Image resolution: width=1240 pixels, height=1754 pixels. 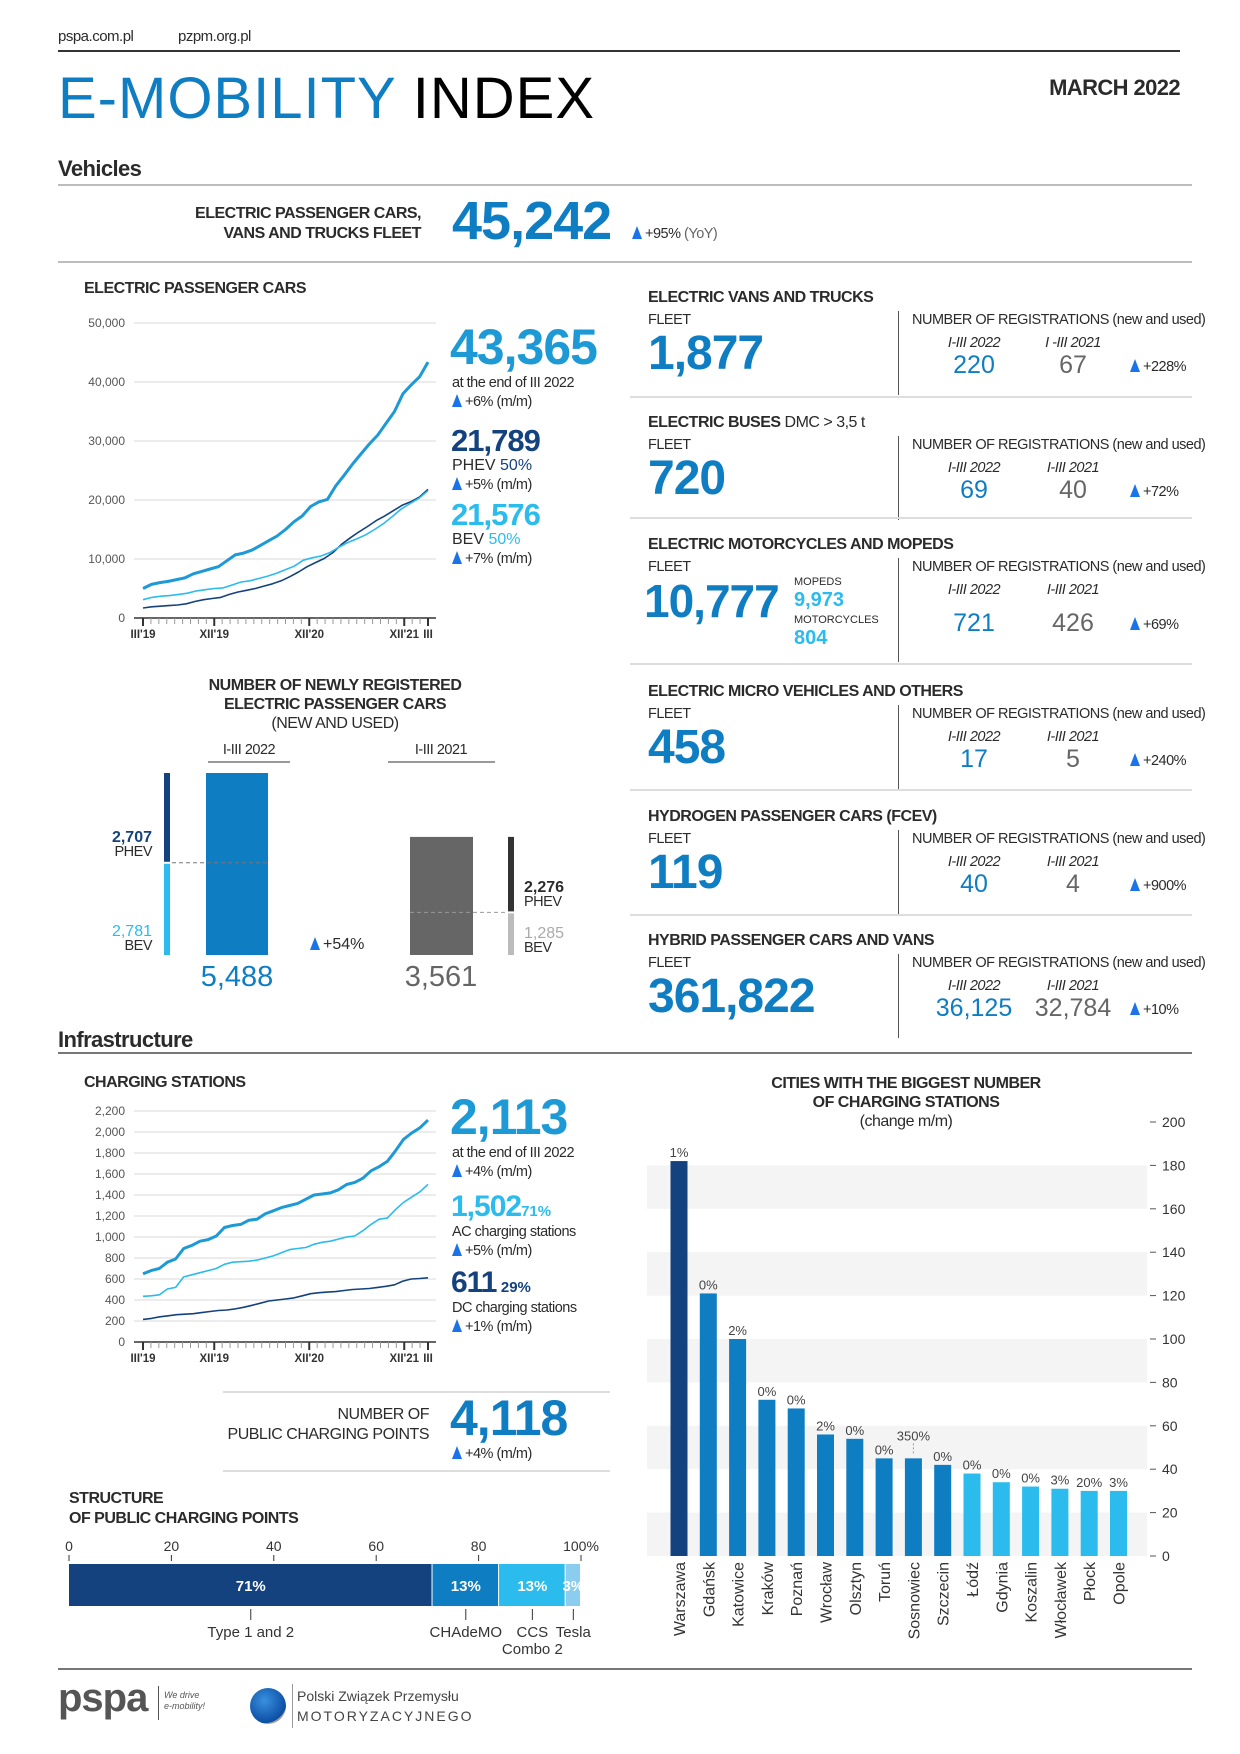 What do you see at coordinates (973, 1579) in the screenshot?
I see `x-category-label: Łódź` at bounding box center [973, 1579].